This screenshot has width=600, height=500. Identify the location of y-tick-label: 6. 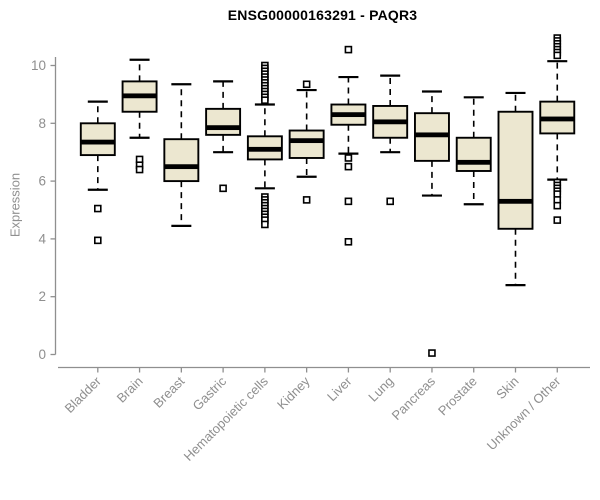
(42, 181).